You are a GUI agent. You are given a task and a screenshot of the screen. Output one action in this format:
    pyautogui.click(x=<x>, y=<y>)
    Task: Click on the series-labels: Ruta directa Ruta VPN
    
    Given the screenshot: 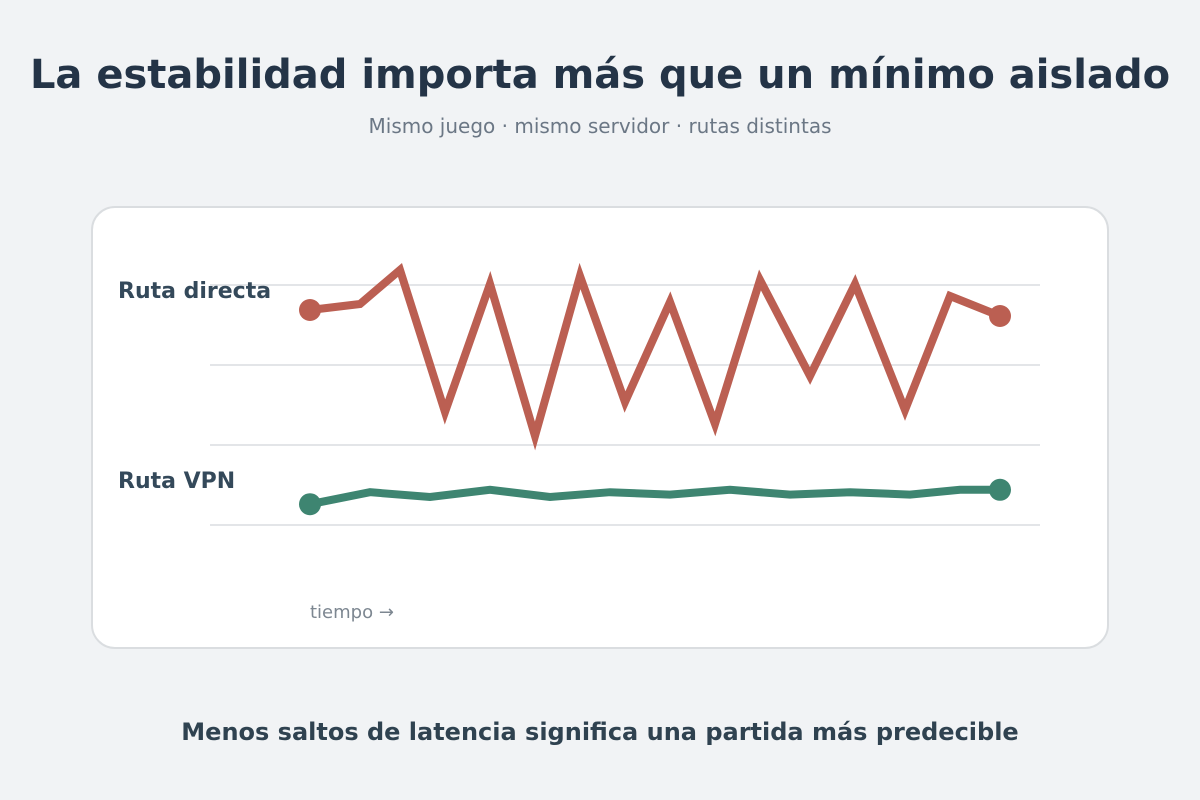 What is the action you would take?
    pyautogui.click(x=194, y=386)
    